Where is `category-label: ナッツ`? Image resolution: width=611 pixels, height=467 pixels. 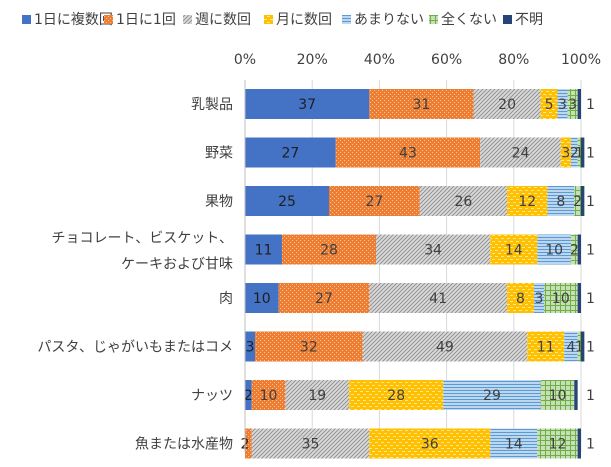 category-label: ナッツ is located at coordinates (212, 396).